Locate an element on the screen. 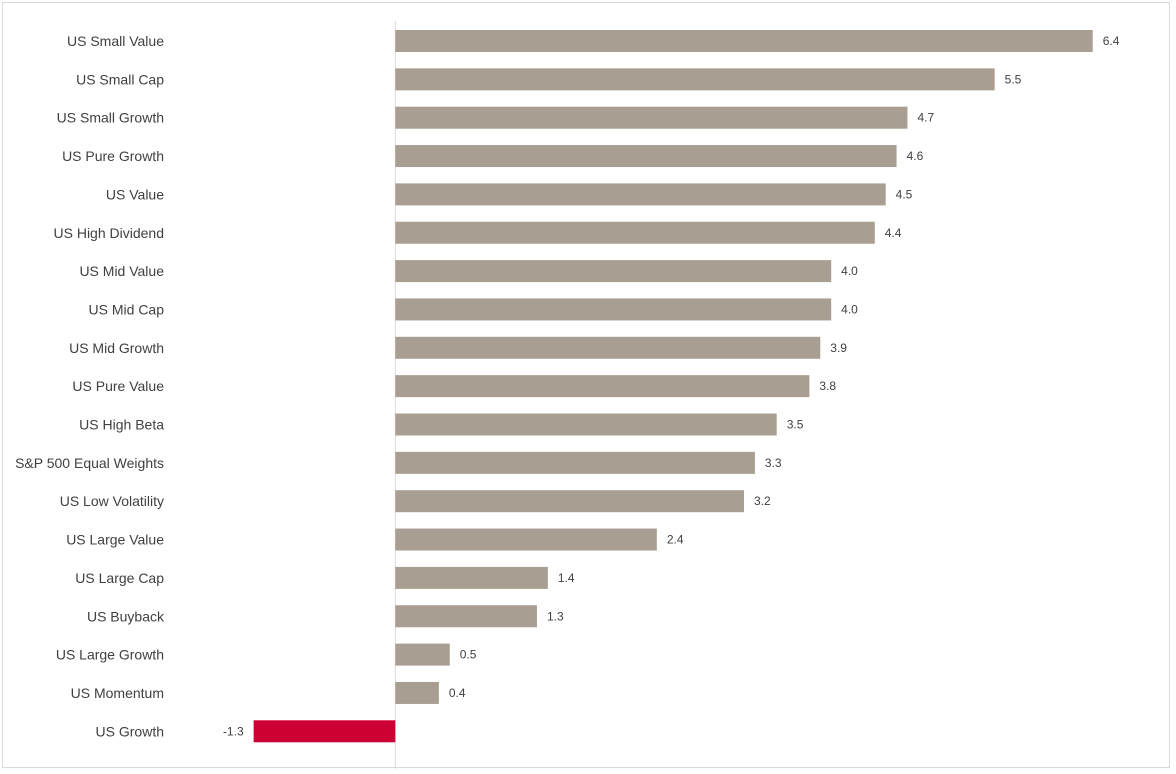 The height and width of the screenshot is (774, 1176). category-label-2: US Small Growth is located at coordinates (110, 118).